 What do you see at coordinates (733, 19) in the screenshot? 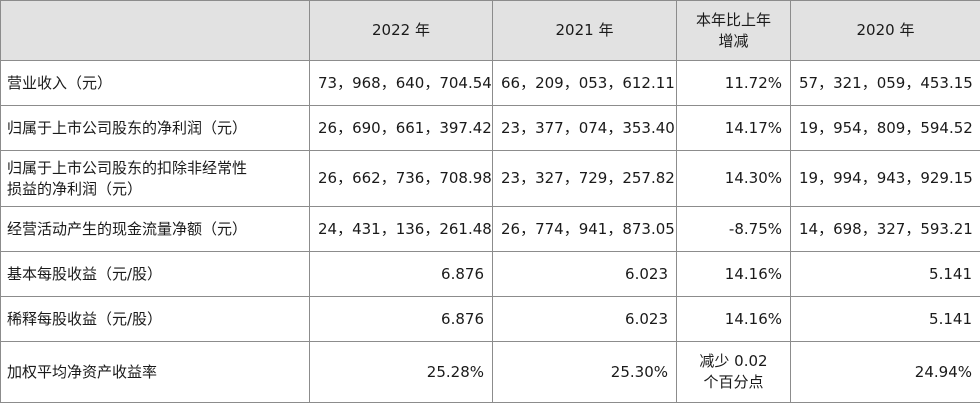
I see `header-yoy-change-line1: 本年比上年` at bounding box center [733, 19].